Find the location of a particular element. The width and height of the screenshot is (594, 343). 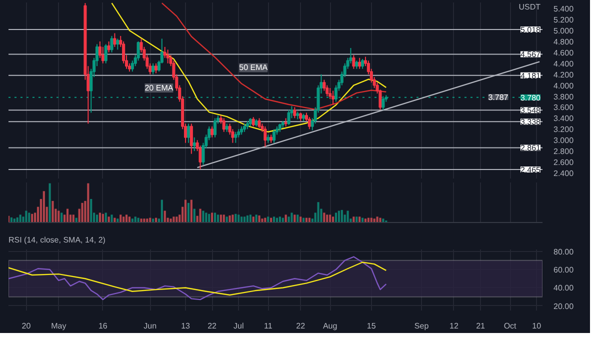

x-tick-label: Aug is located at coordinates (330, 326).